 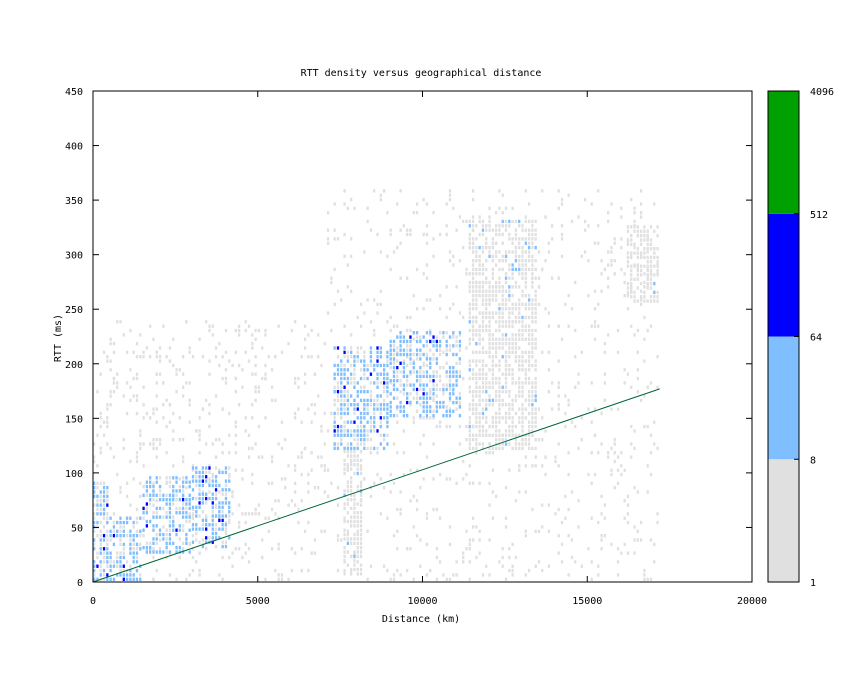 What do you see at coordinates (783, 520) in the screenshot?
I see `colorbar-bin` at bounding box center [783, 520].